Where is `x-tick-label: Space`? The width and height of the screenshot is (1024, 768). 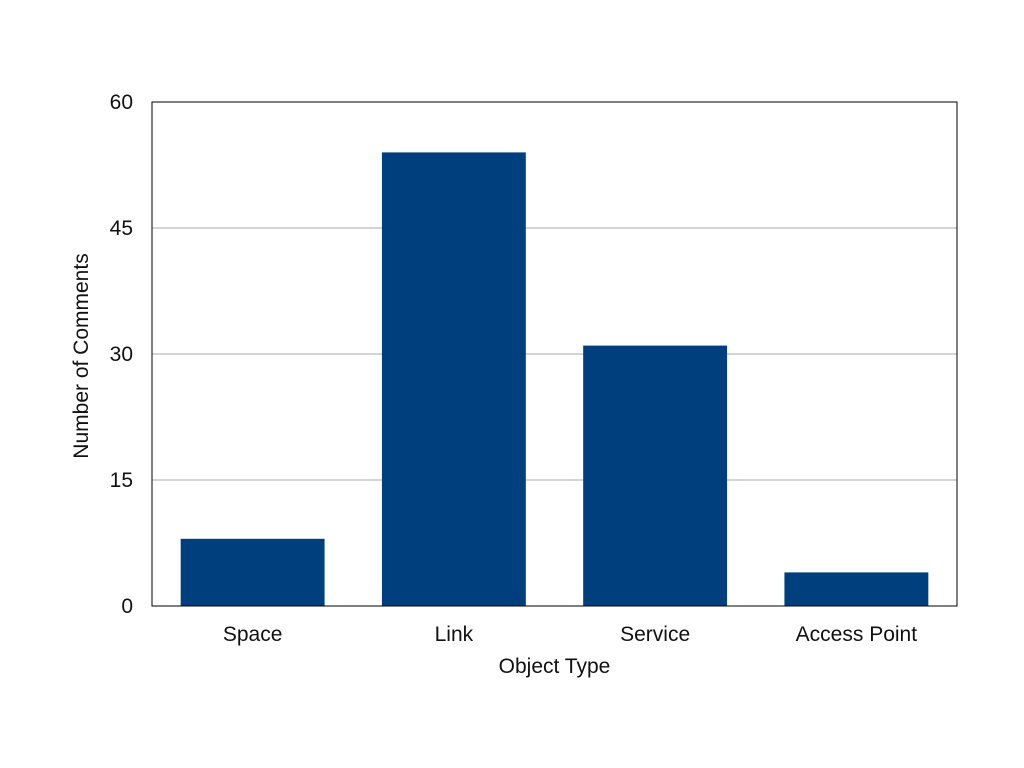 x-tick-label: Space is located at coordinates (253, 634).